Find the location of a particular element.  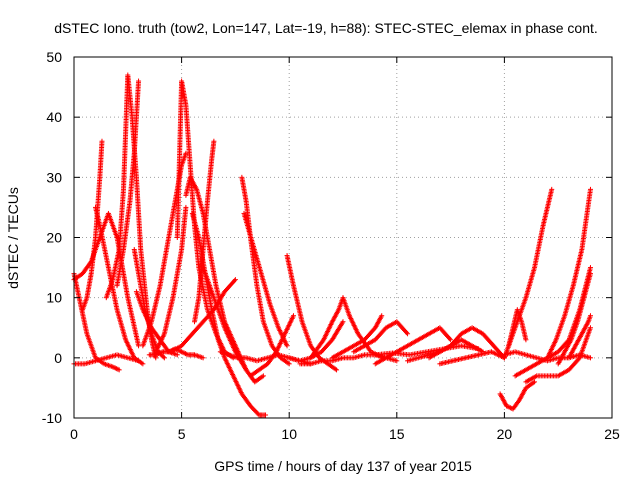

y-tick-label: 0 is located at coordinates (58, 358).